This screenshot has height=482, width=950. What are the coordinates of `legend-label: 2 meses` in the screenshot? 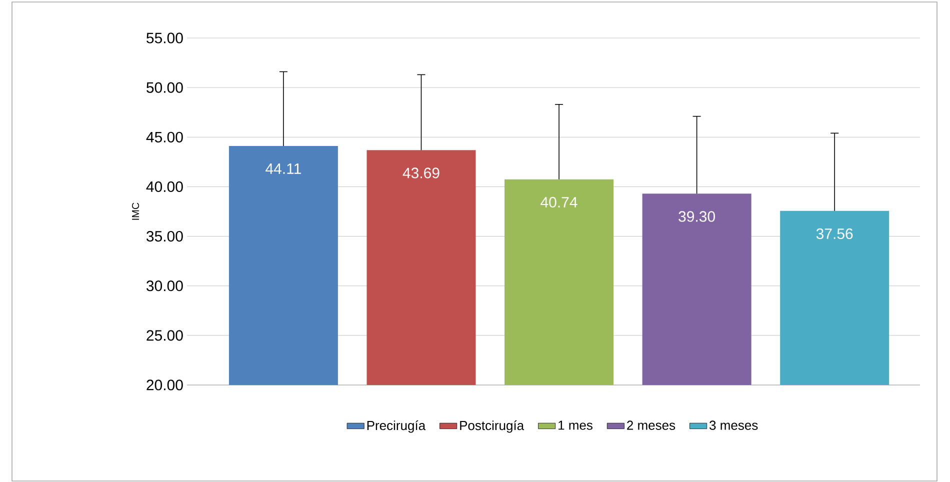 It's located at (651, 425).